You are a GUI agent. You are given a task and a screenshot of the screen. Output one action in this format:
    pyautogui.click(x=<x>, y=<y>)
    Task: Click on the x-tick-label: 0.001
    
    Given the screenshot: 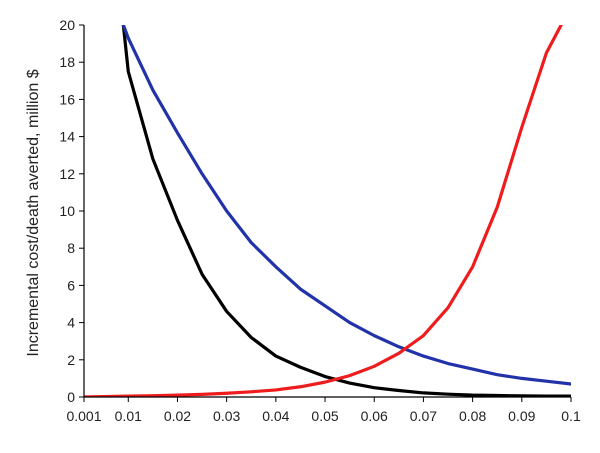 What is the action you would take?
    pyautogui.click(x=83, y=416)
    